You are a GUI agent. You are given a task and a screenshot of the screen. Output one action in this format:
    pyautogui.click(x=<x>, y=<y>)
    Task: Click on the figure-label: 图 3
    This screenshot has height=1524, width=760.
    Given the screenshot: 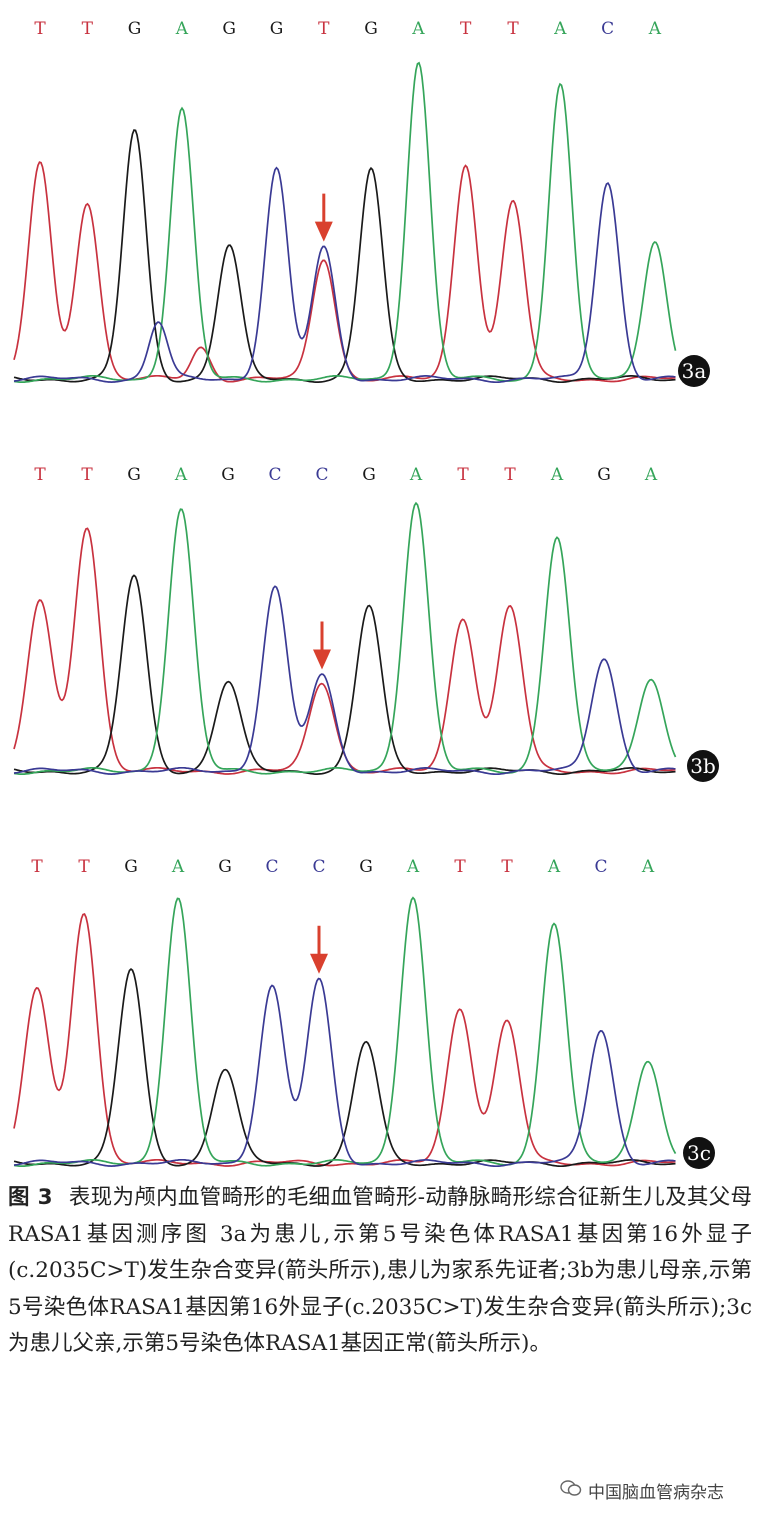 What is the action you would take?
    pyautogui.click(x=30, y=1197)
    